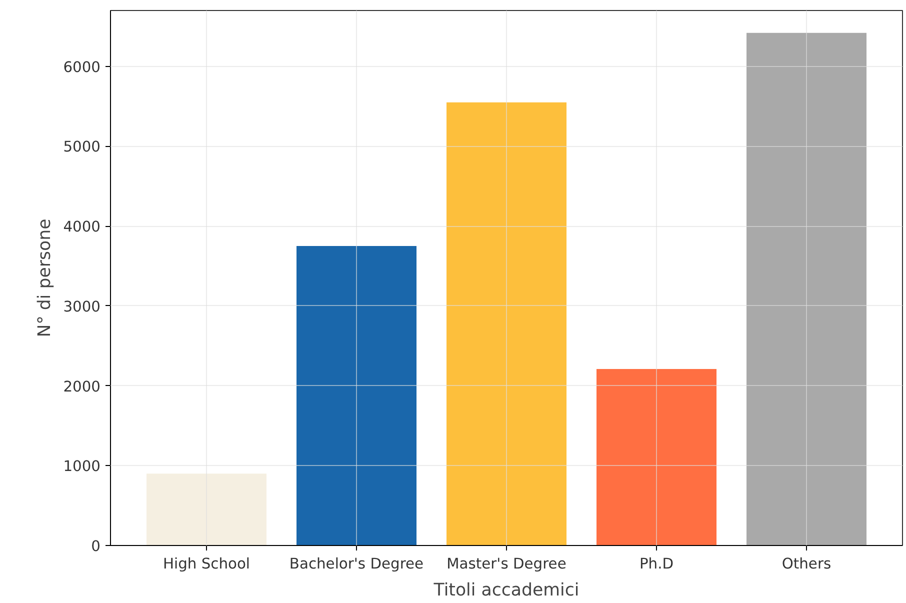 The image size is (906, 603). I want to click on y-tick-label: 2000, so click(82, 387).